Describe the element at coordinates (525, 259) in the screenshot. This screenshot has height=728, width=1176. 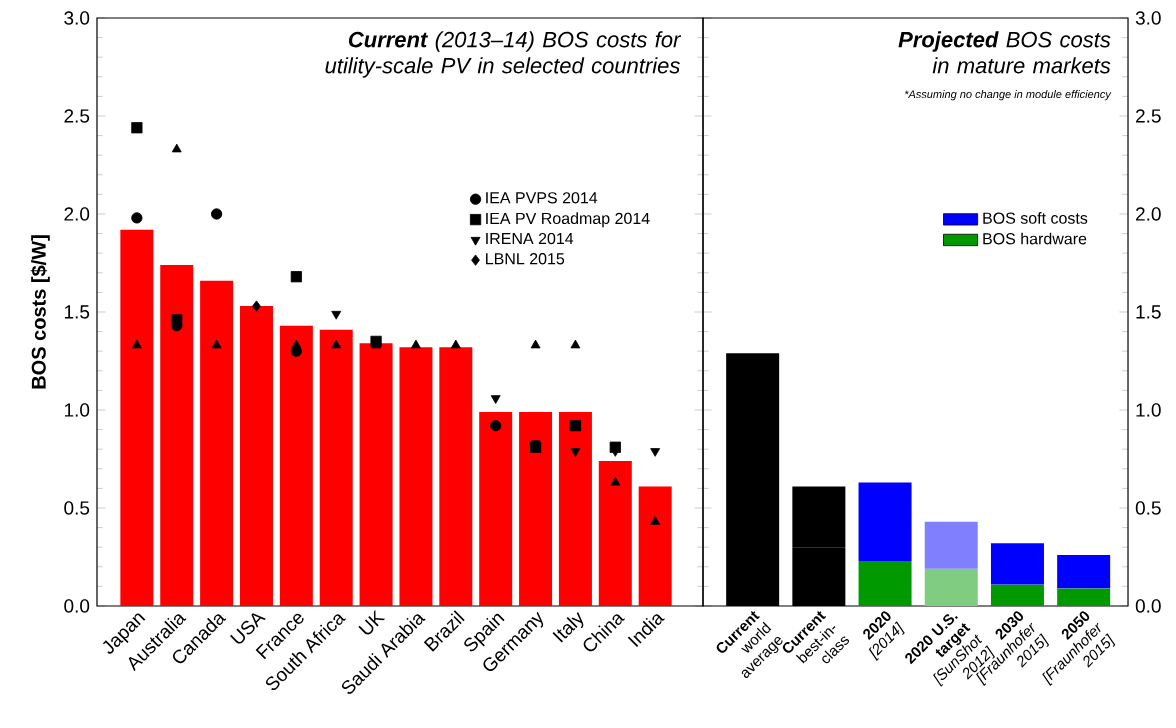
I see `legend-label: LBNL 2015` at that location.